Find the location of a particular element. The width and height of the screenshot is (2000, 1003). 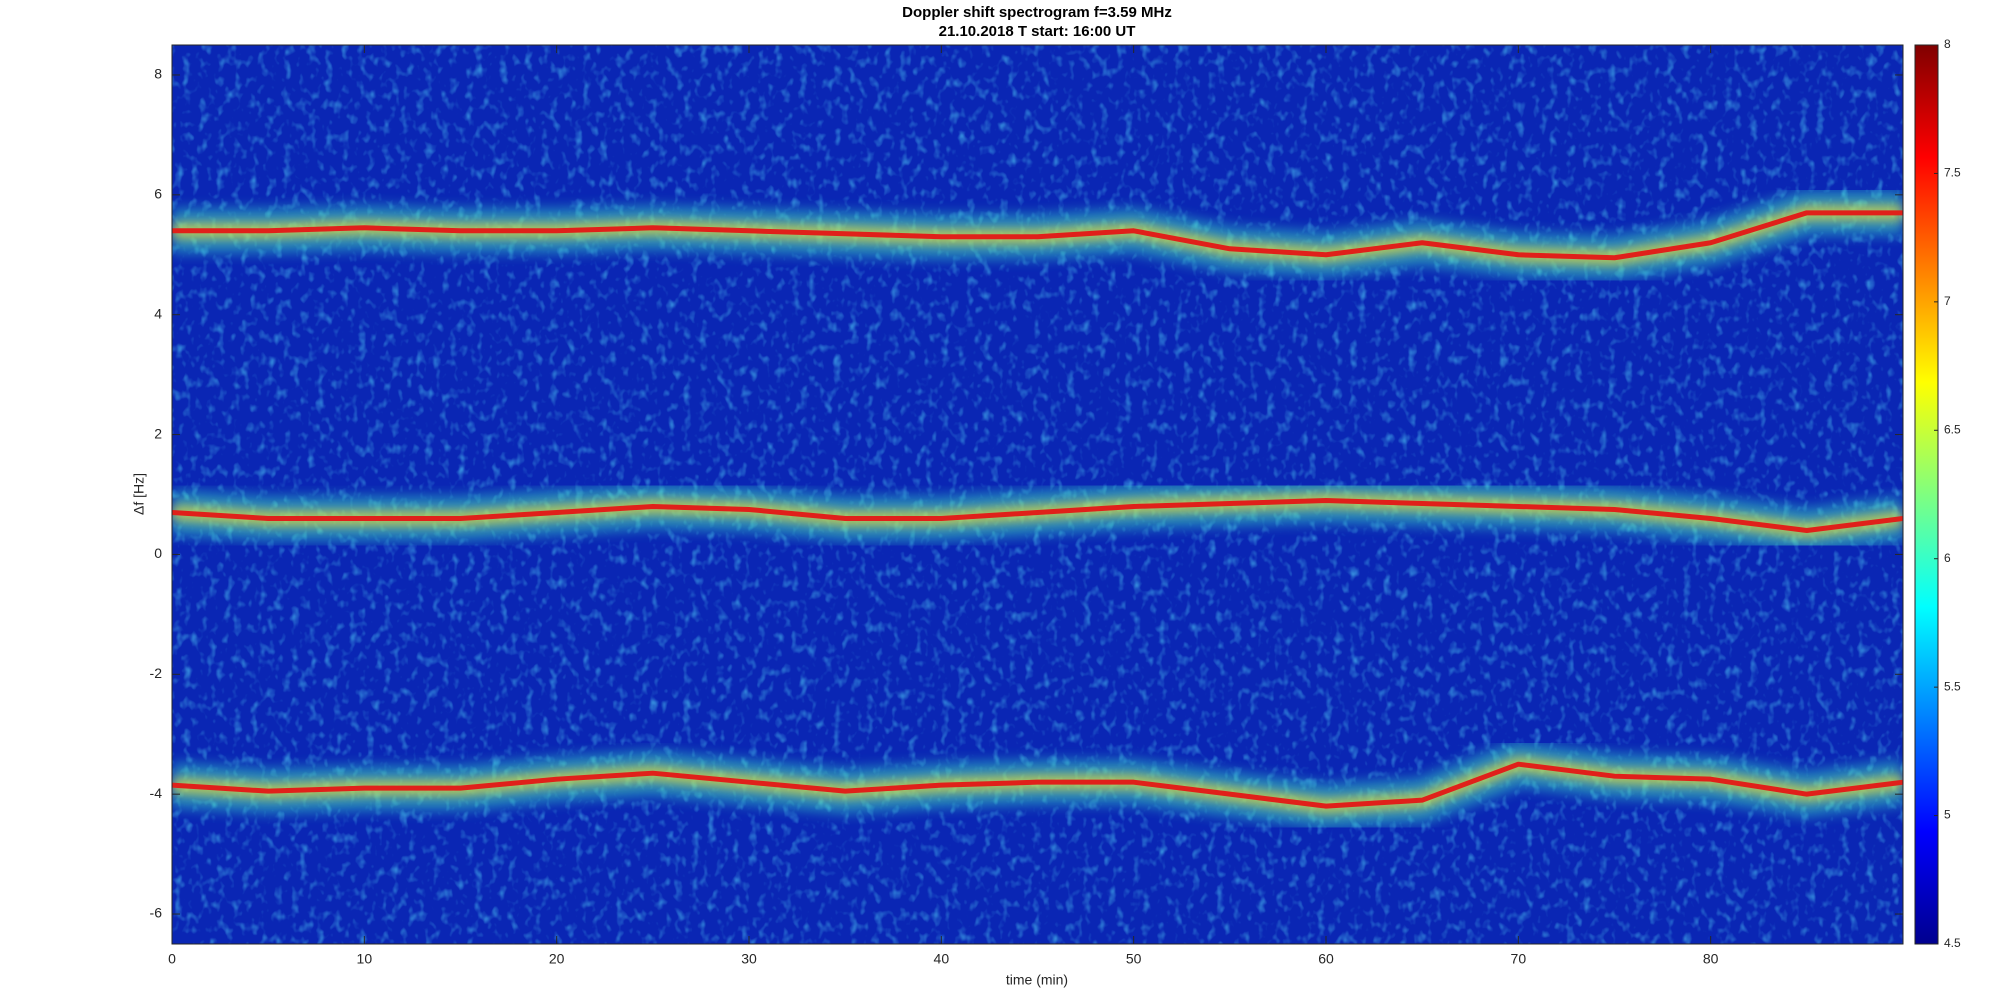

chart-title: Doppler shift spectrogram f=3.59 MHz is located at coordinates (1037, 12).